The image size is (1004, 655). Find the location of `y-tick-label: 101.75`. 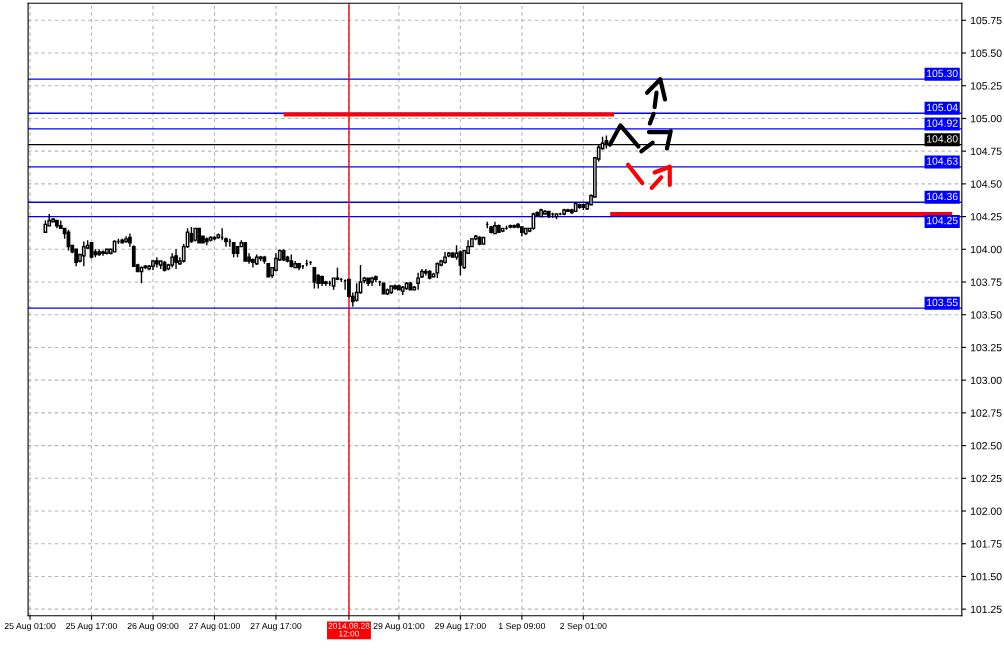

y-tick-label: 101.75 is located at coordinates (986, 544).